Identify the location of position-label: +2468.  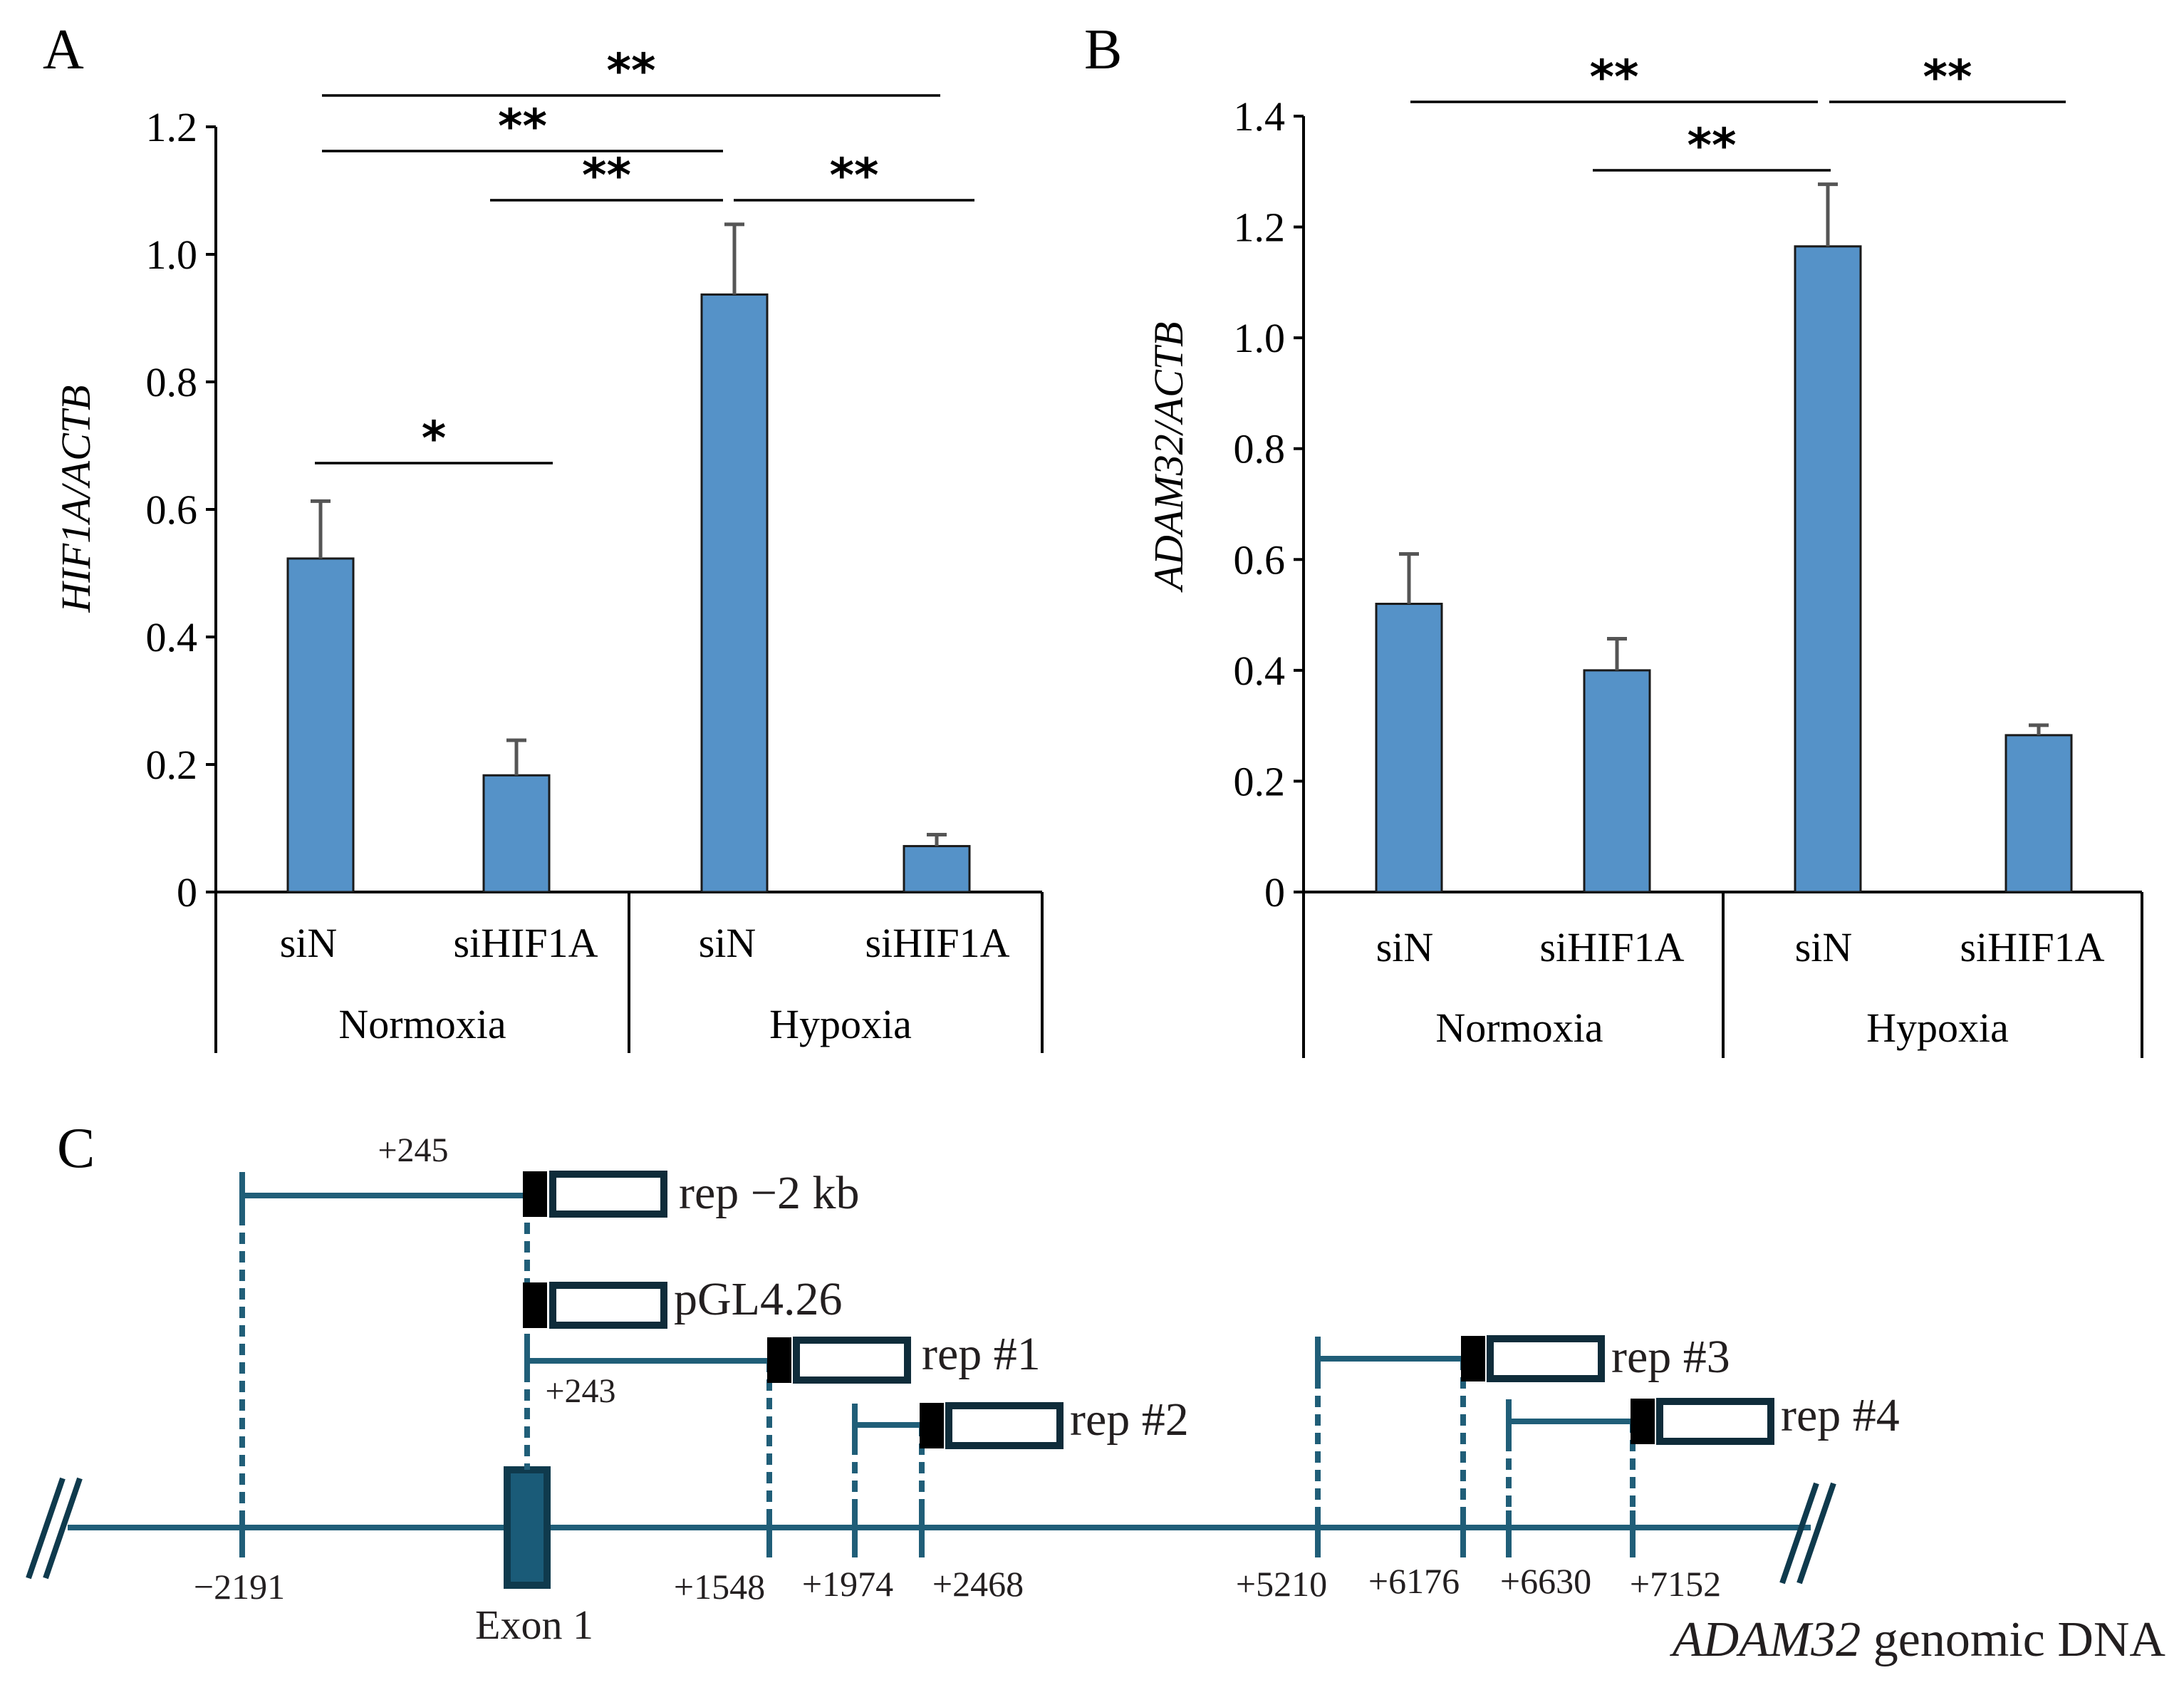
(978, 1584).